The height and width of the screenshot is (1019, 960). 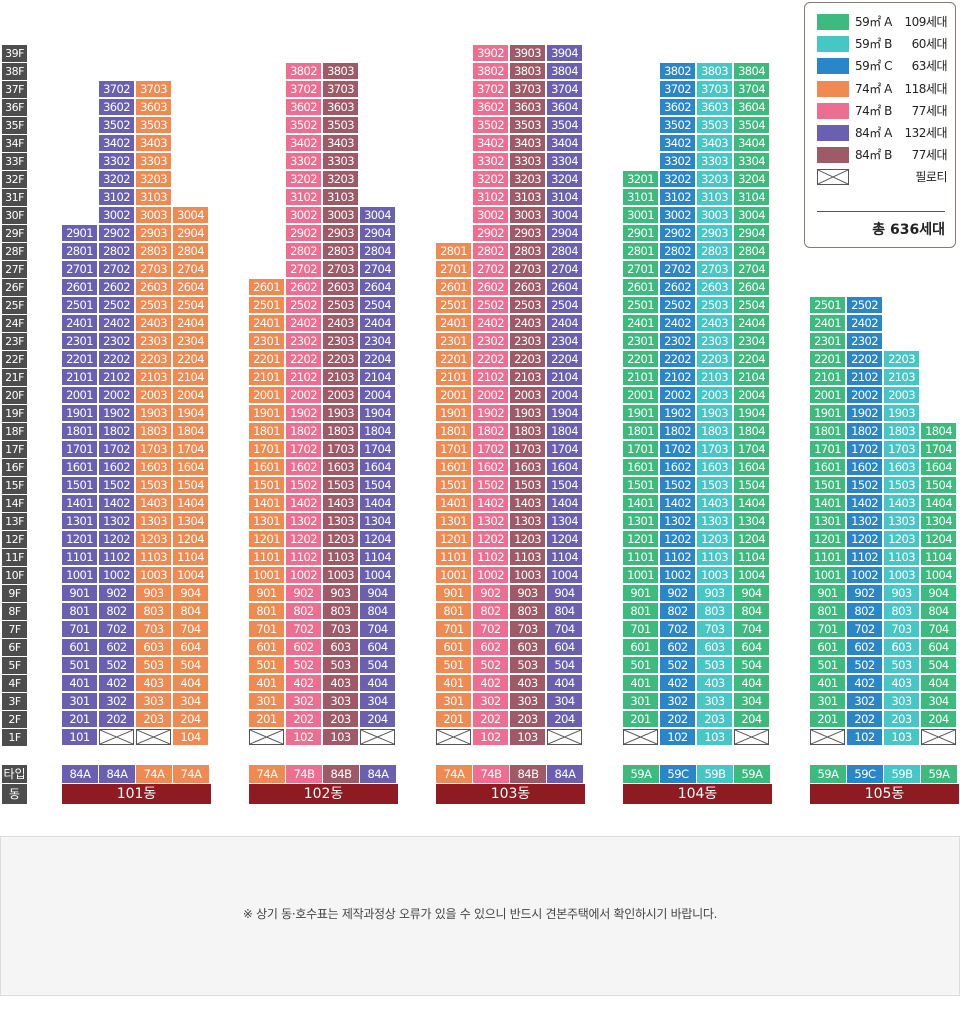 I want to click on floor-label: 24F, so click(x=14, y=323).